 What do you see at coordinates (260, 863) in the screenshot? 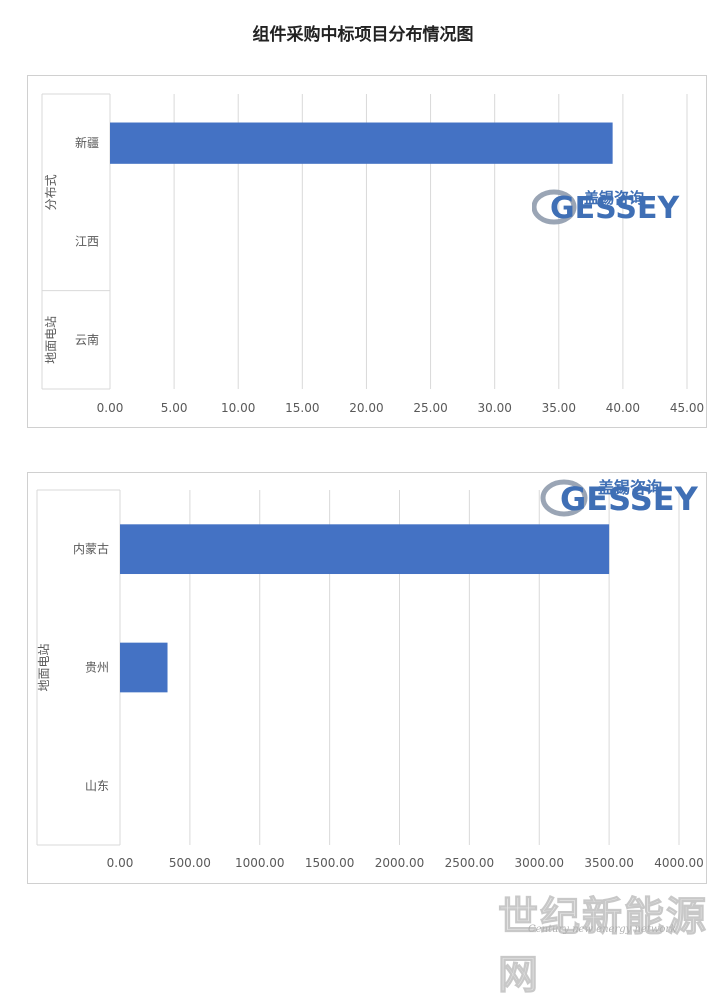
I see `x-tick-label: 1000.00` at bounding box center [260, 863].